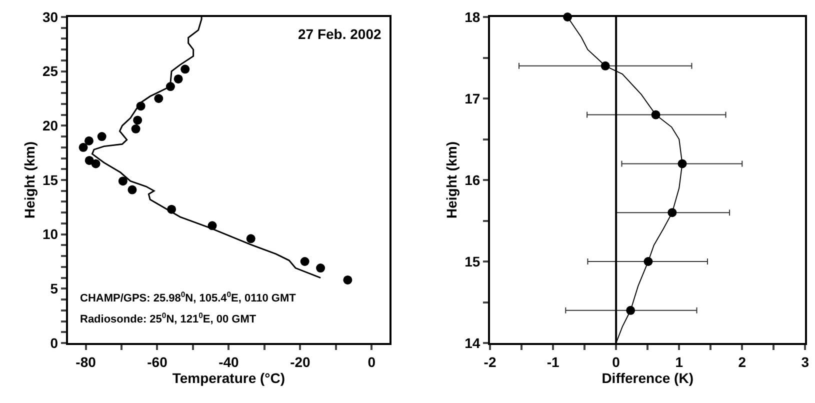  Describe the element at coordinates (742, 362) in the screenshot. I see `x-tick-label: 2` at that location.